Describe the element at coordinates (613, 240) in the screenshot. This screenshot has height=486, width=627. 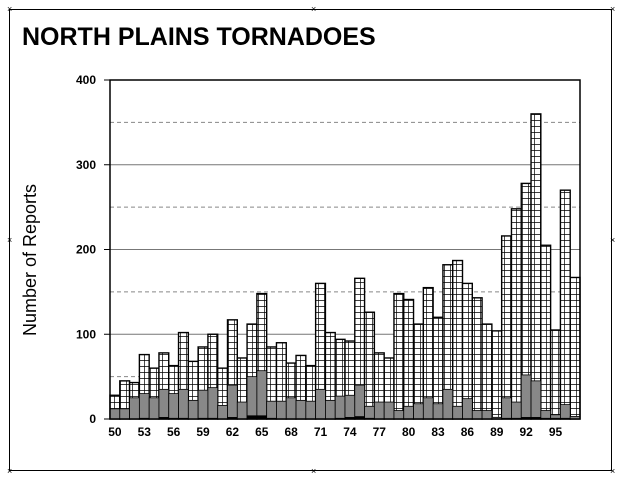
I see `resize-handle-middle-right: ×` at that location.